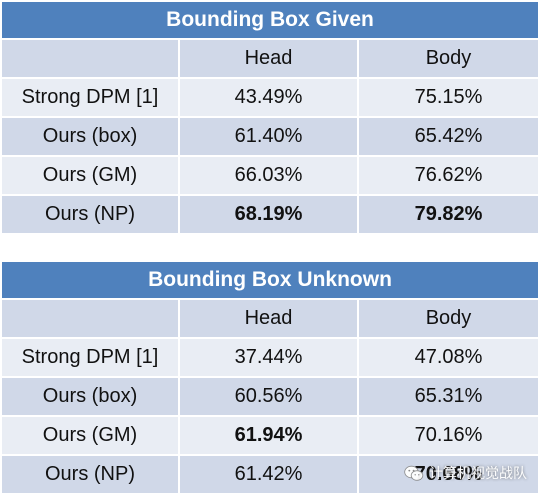 Image resolution: width=541 pixels, height=495 pixels. I want to click on body-value-cell: 79.82%, so click(449, 215).